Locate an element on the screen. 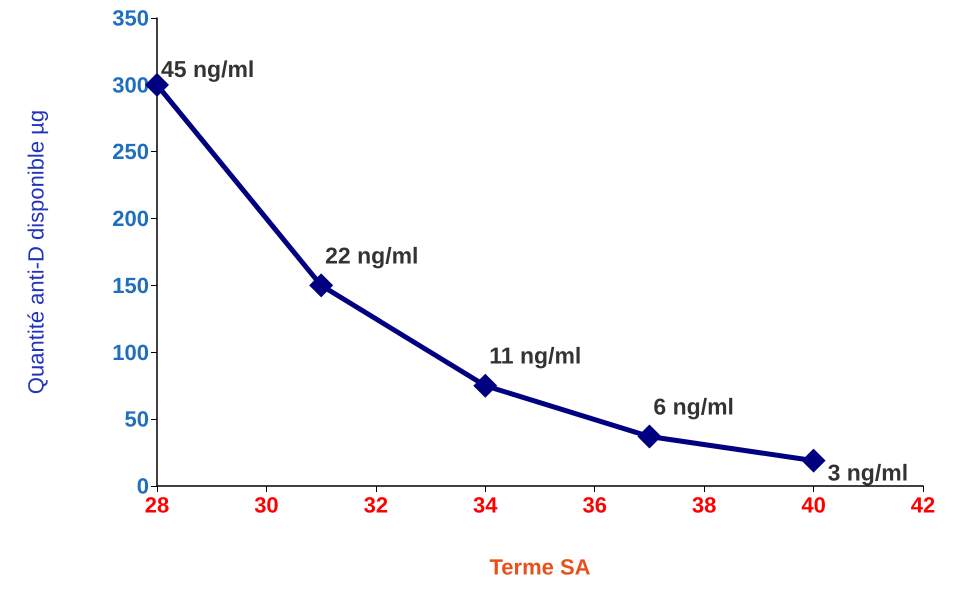 This screenshot has height=601, width=967. y-tick-label: 300 is located at coordinates (130, 85).